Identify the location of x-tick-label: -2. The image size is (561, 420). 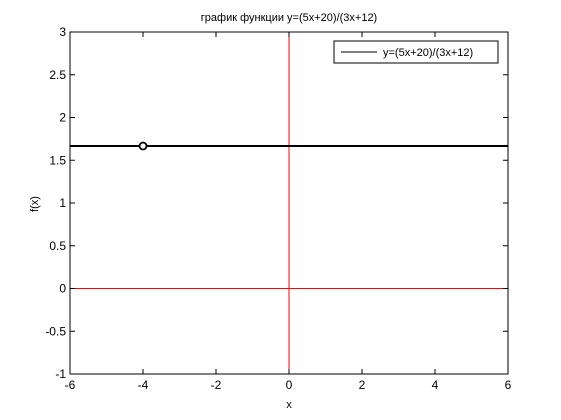
(216, 385).